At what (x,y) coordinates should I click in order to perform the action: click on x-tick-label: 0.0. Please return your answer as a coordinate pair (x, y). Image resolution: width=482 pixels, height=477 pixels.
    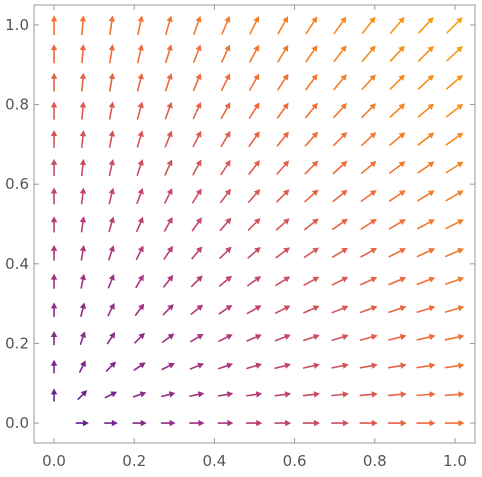
    Looking at the image, I should click on (54, 461).